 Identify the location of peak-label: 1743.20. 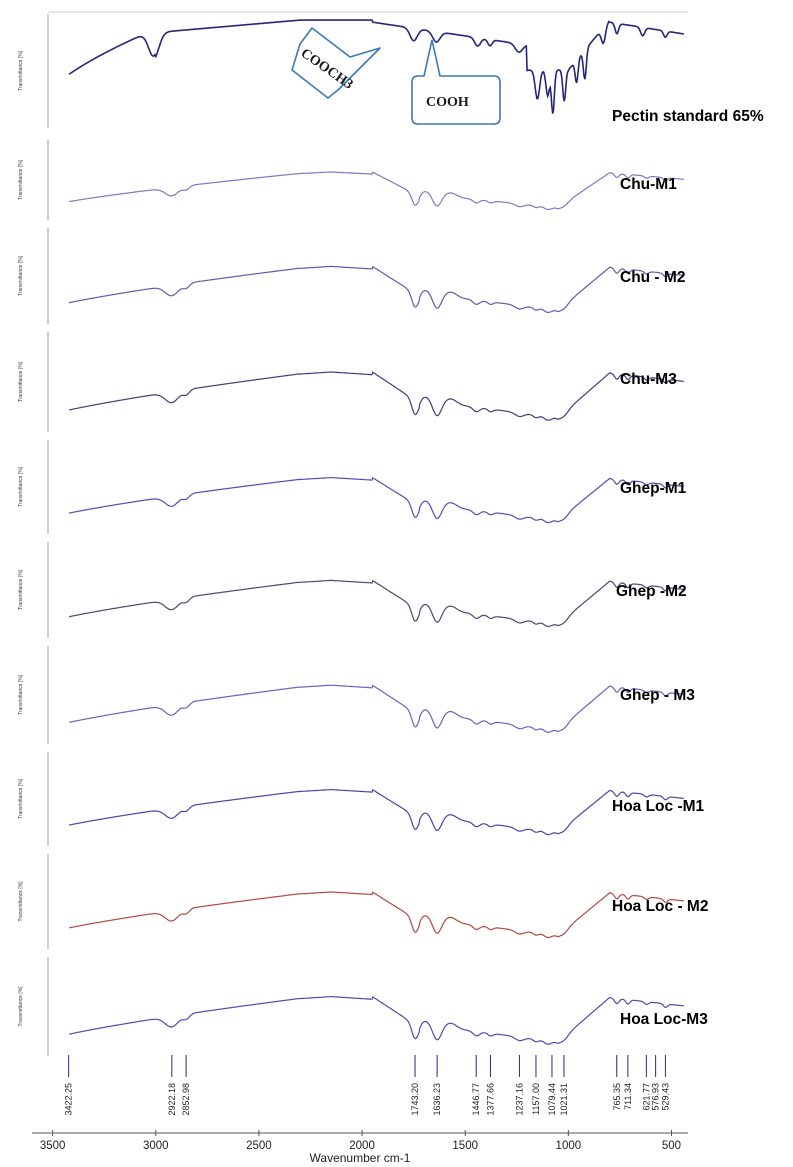
(415, 1099).